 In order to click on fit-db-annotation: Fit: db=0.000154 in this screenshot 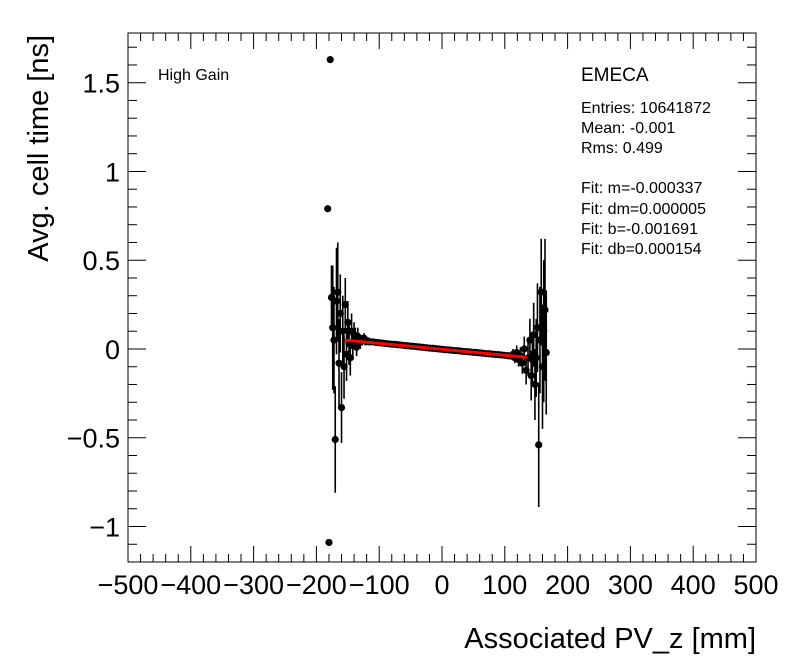, I will do `click(641, 249)`.